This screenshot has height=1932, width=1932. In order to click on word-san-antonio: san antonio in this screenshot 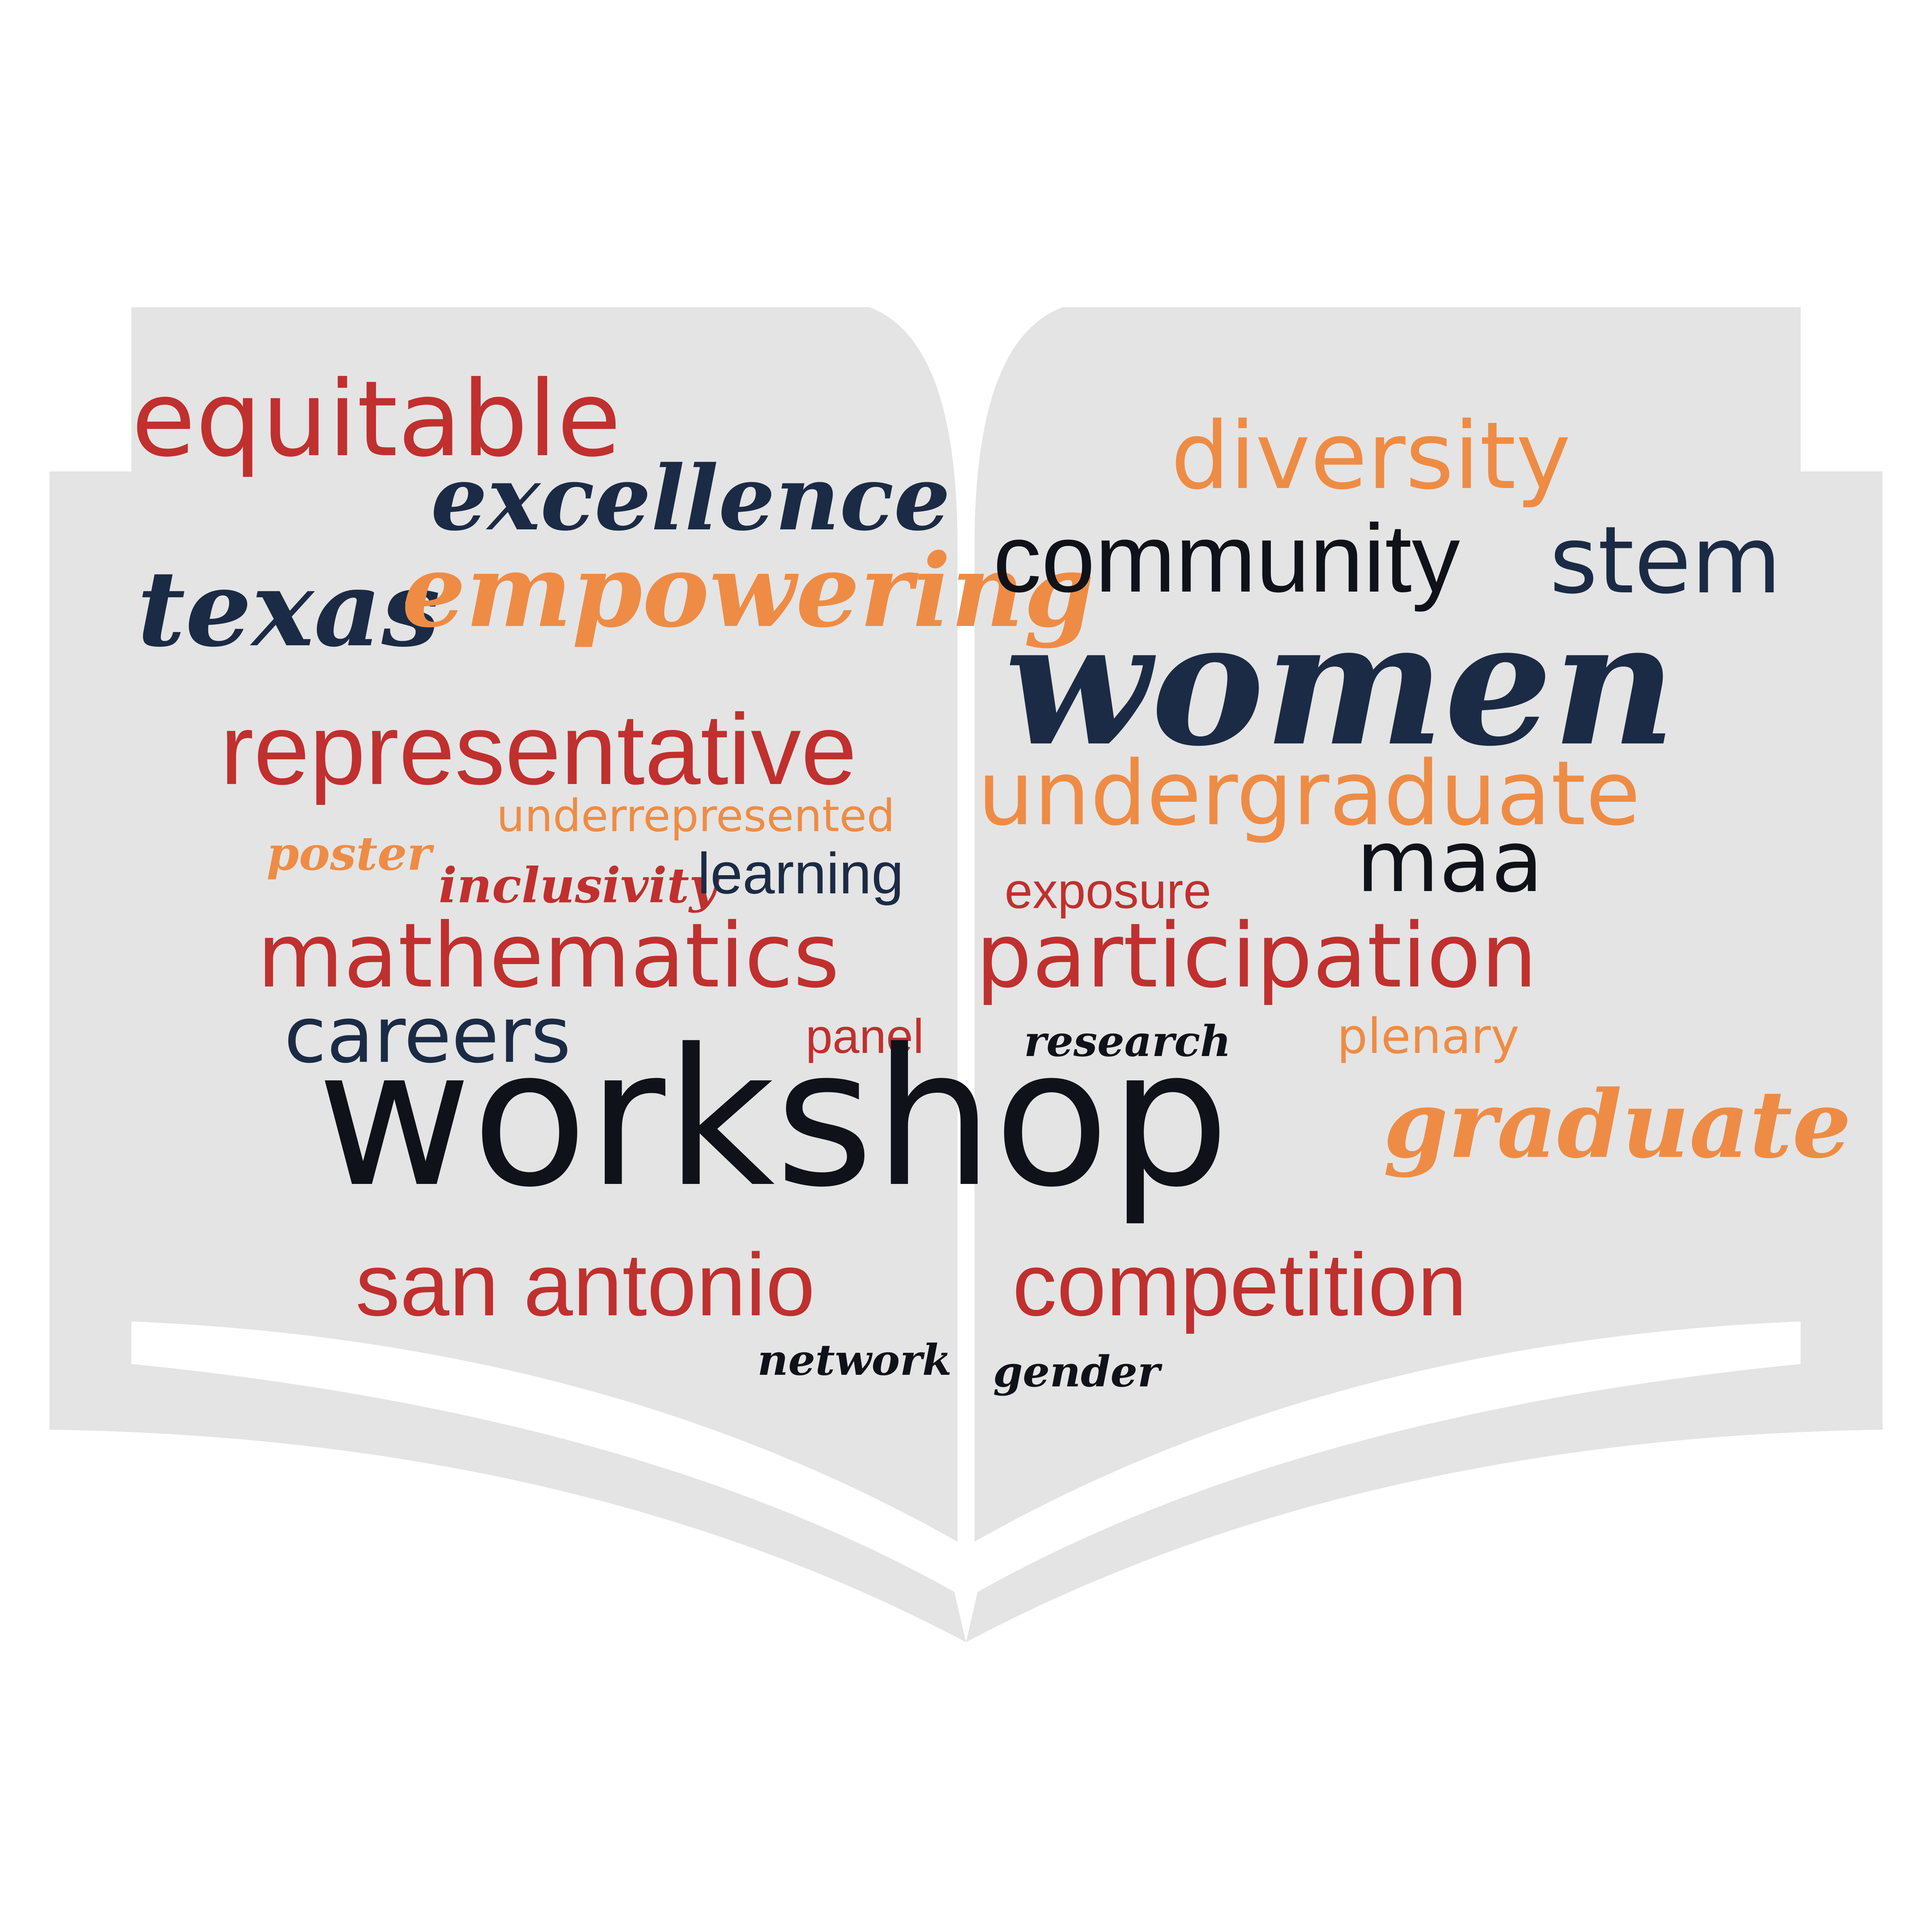, I will do `click(585, 1284)`.